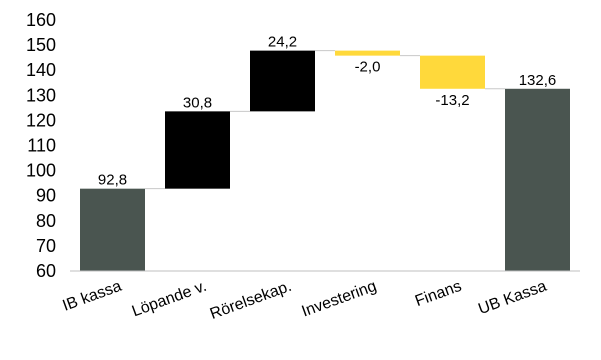 The height and width of the screenshot is (360, 601). What do you see at coordinates (512, 298) in the screenshot?
I see `category-label: UB Kassa` at bounding box center [512, 298].